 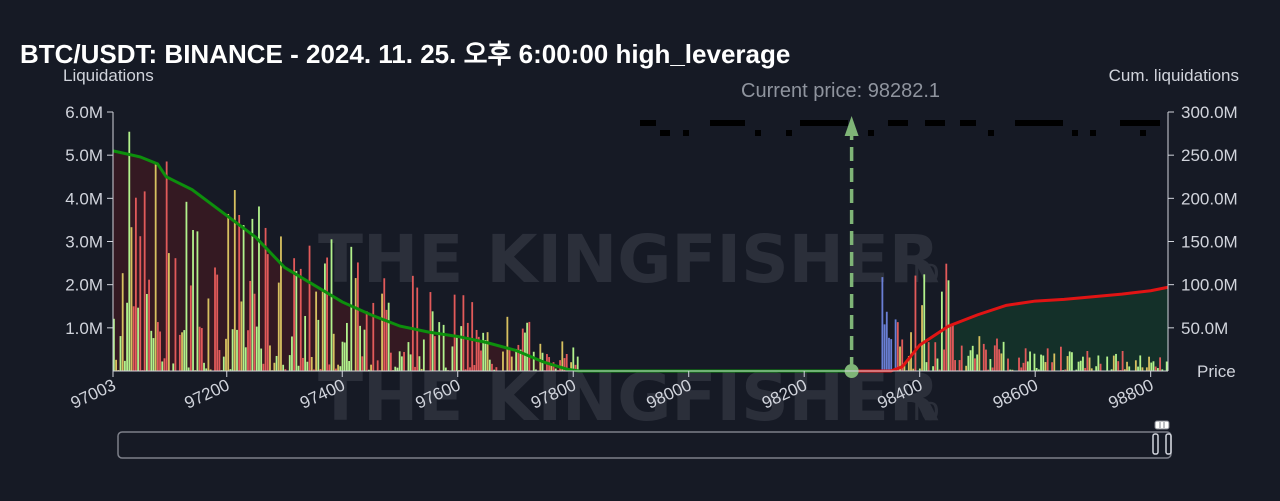 I want to click on y-tick-label: 4.0M, so click(x=84, y=198).